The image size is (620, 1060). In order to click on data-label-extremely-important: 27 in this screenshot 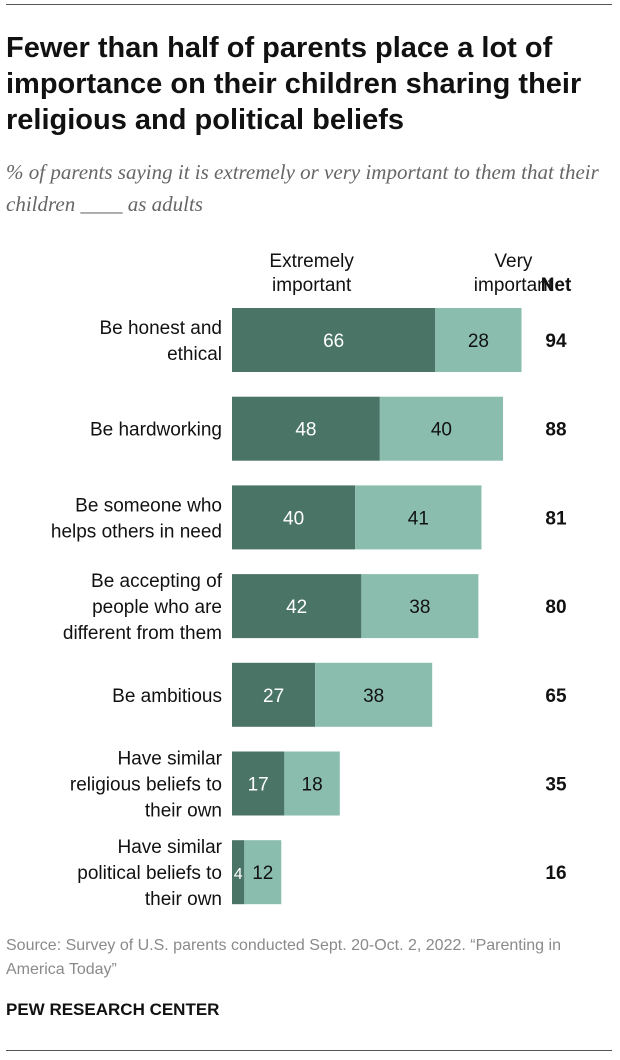, I will do `click(273, 696)`.